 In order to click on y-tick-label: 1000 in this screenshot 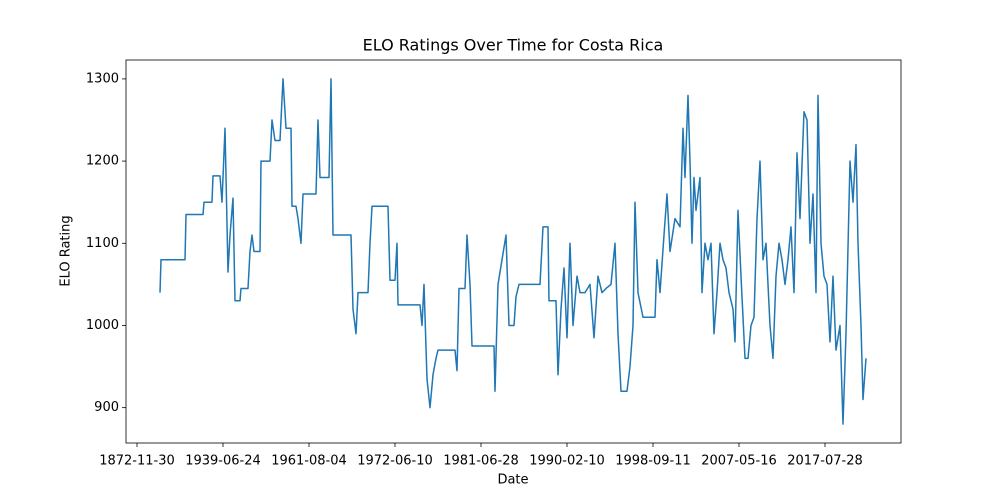, I will do `click(102, 325)`.